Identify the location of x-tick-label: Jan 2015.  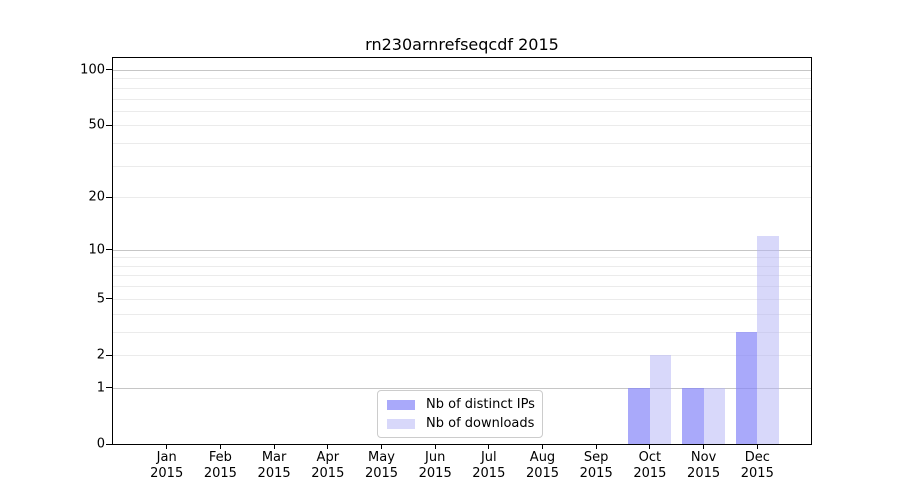
(167, 465).